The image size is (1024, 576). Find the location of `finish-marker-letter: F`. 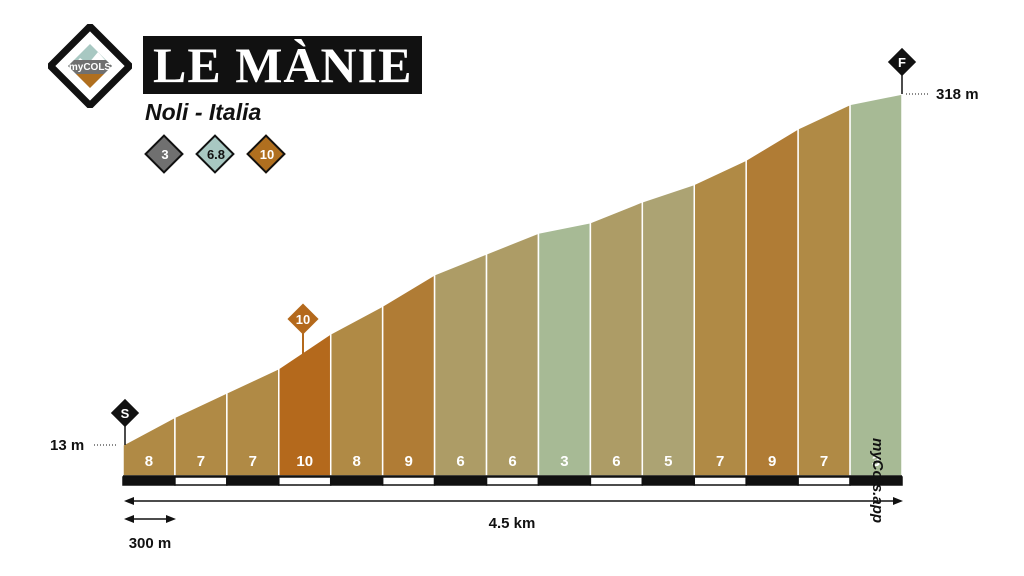

finish-marker-letter: F is located at coordinates (902, 62).